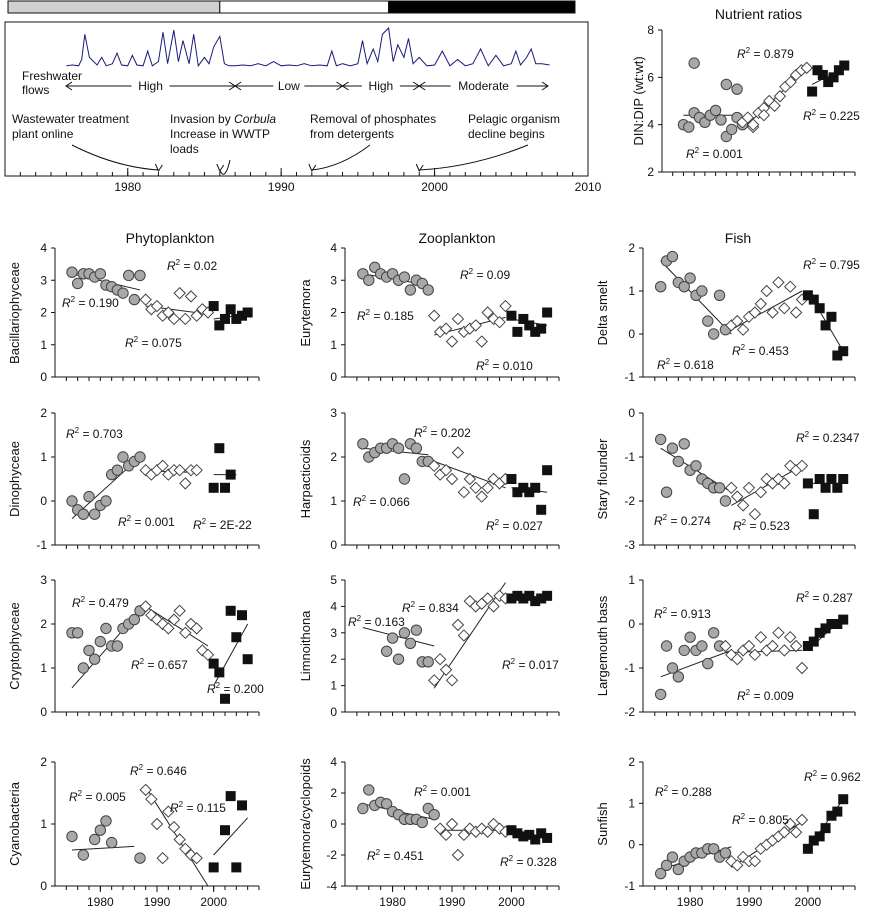 The height and width of the screenshot is (909, 885). I want to click on r-squared-label: R2 = 0.913, so click(682, 613).